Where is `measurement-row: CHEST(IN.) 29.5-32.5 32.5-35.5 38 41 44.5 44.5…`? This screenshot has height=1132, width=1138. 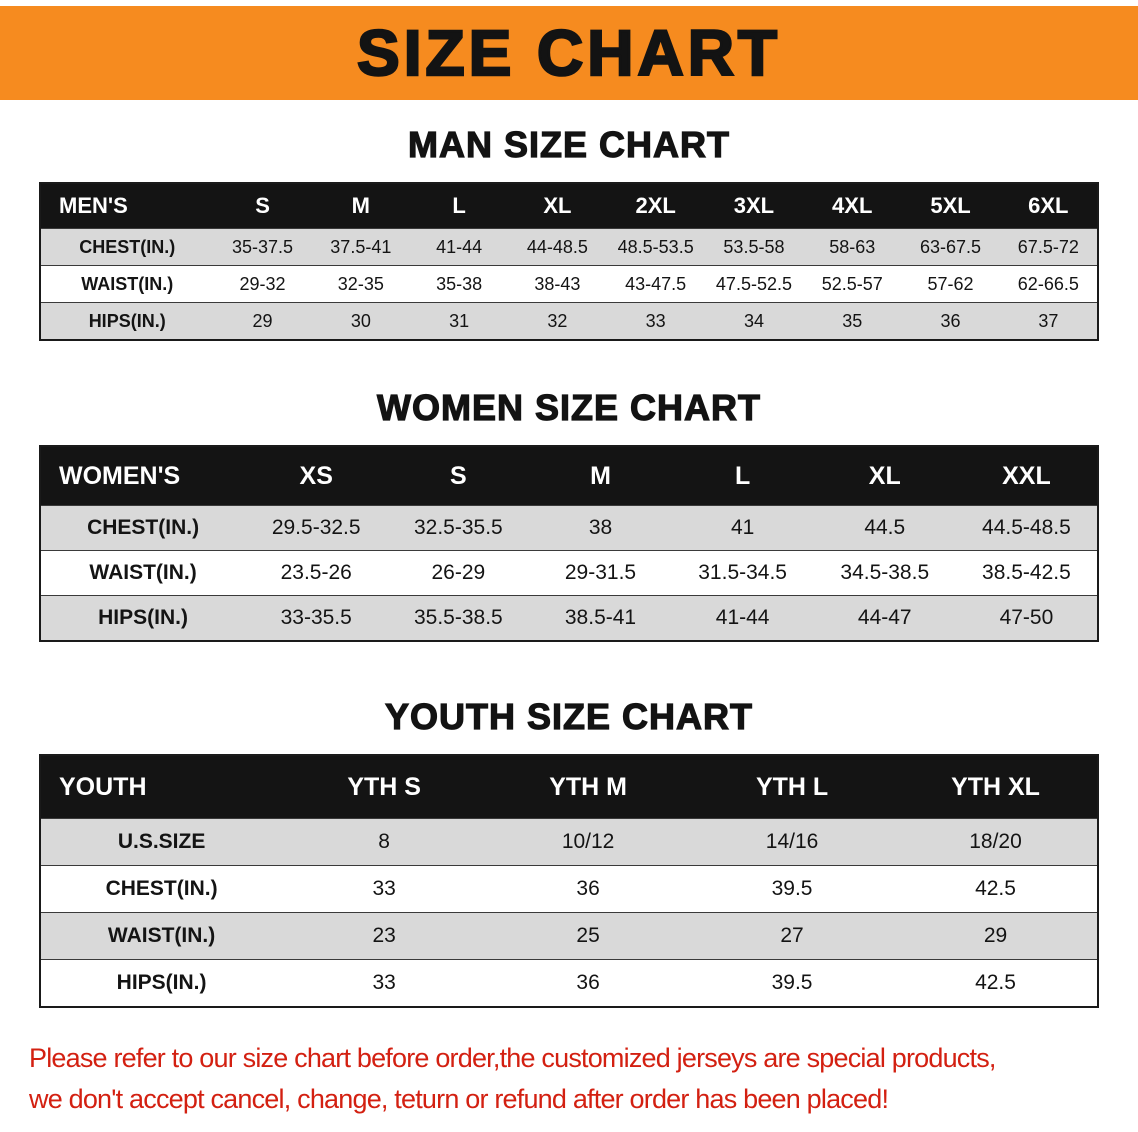 measurement-row: CHEST(IN.) 29.5-32.5 32.5-35.5 38 41 44.5 44.5… is located at coordinates (569, 528).